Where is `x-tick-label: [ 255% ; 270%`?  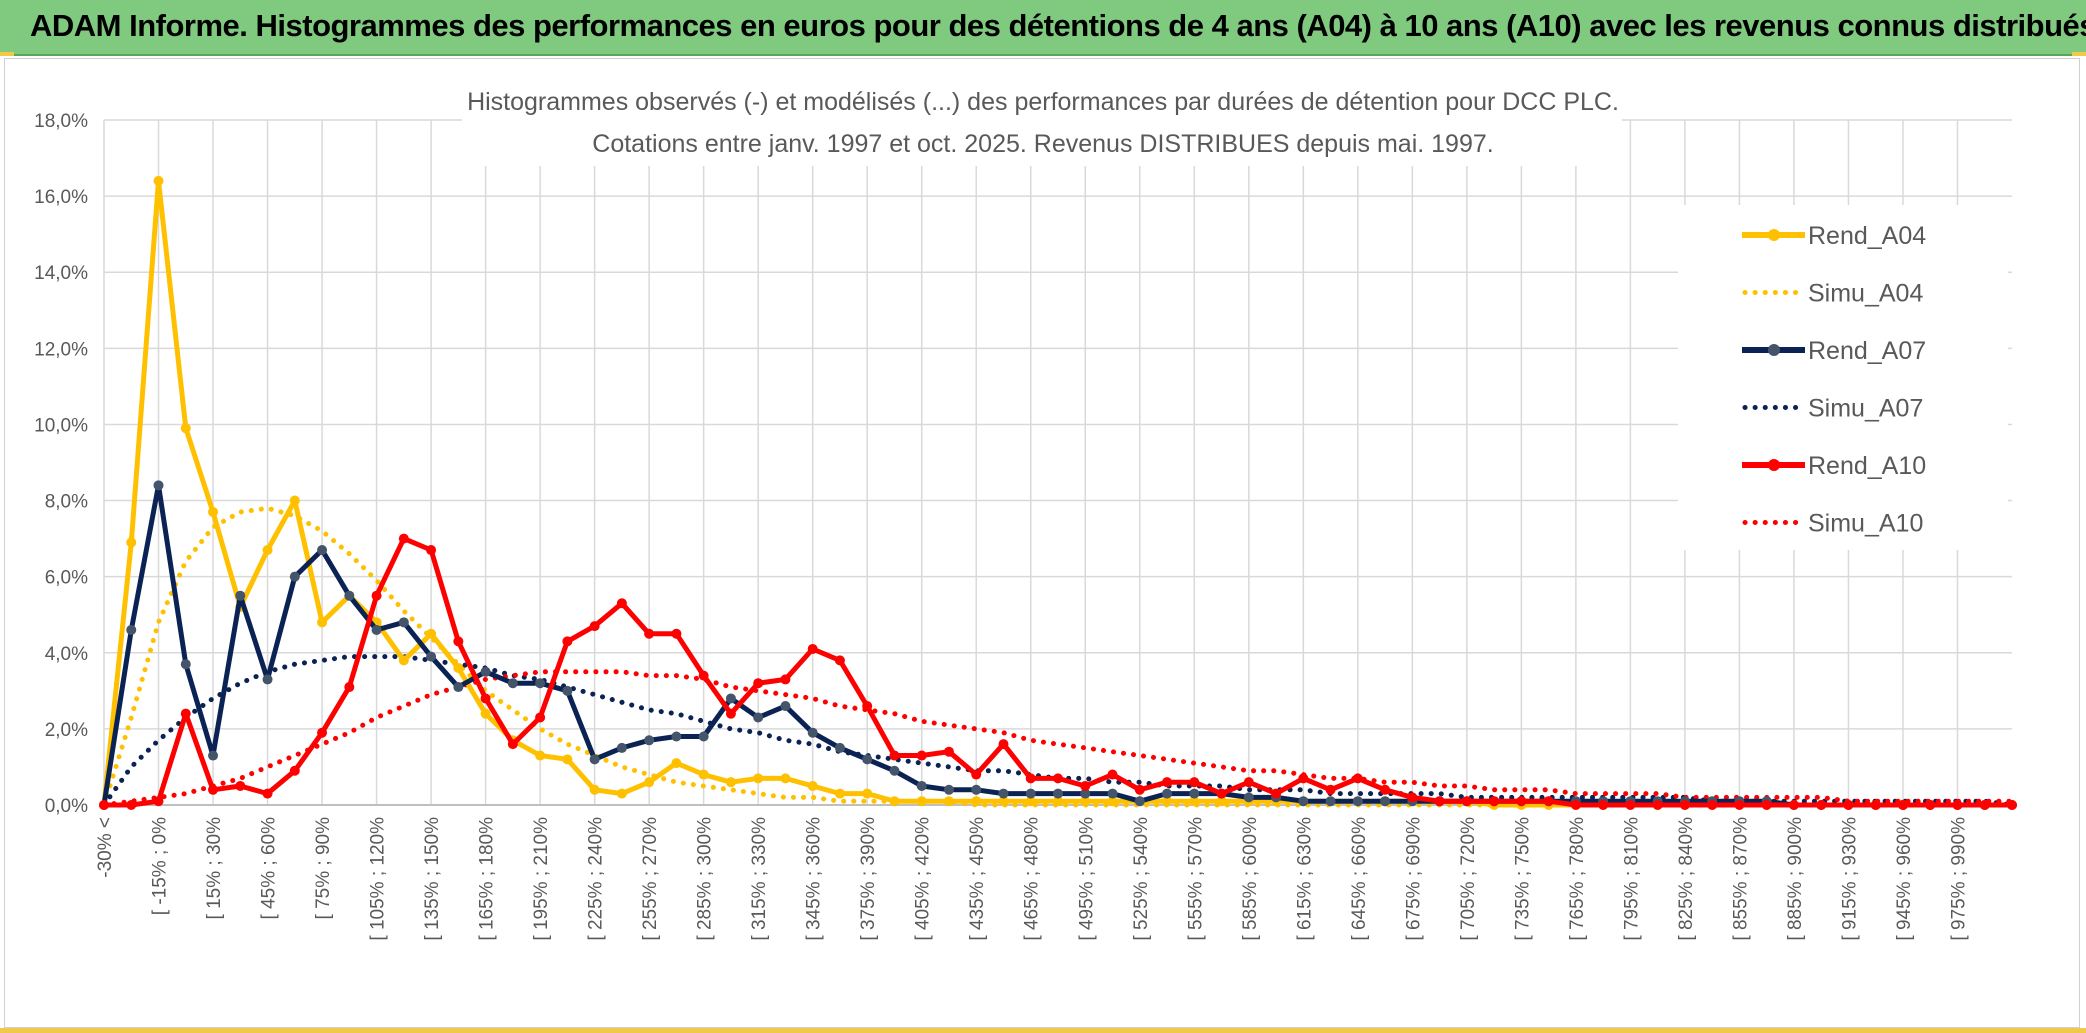 x-tick-label: [ 255% ; 270% is located at coordinates (650, 879).